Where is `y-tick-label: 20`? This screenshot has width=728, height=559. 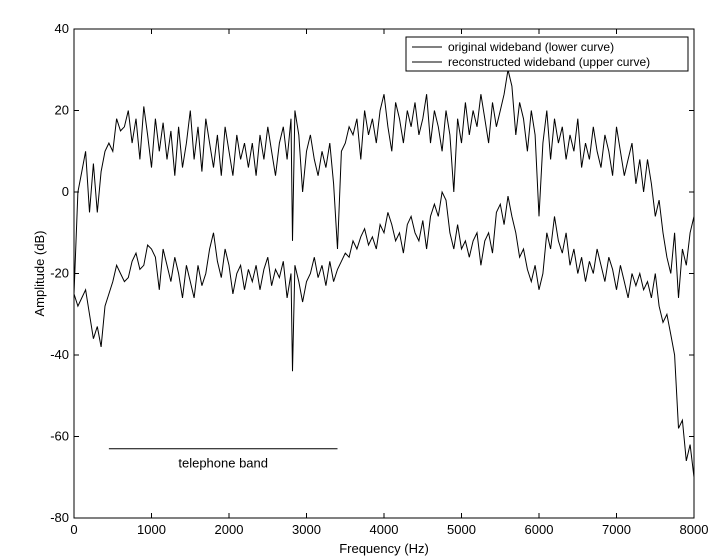 y-tick-label: 20 is located at coordinates (62, 110).